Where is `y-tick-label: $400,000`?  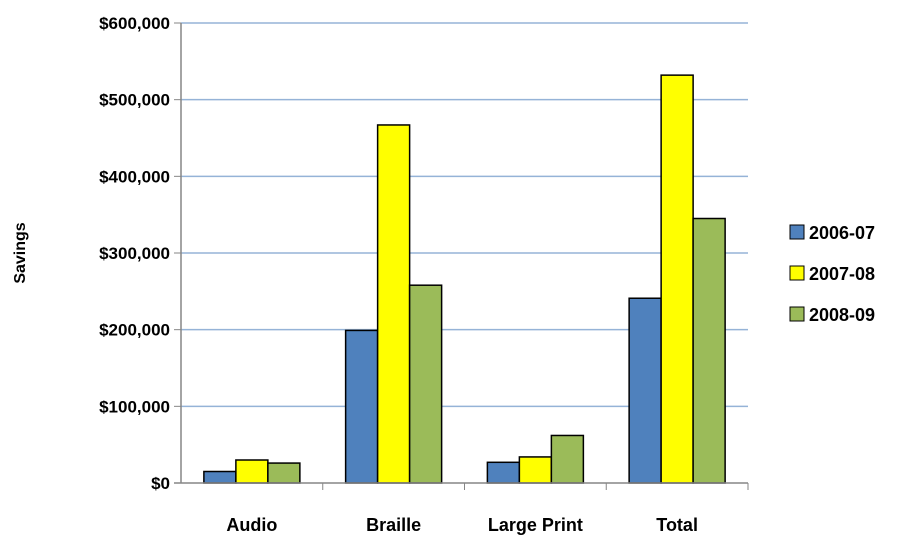
y-tick-label: $400,000 is located at coordinates (134, 176).